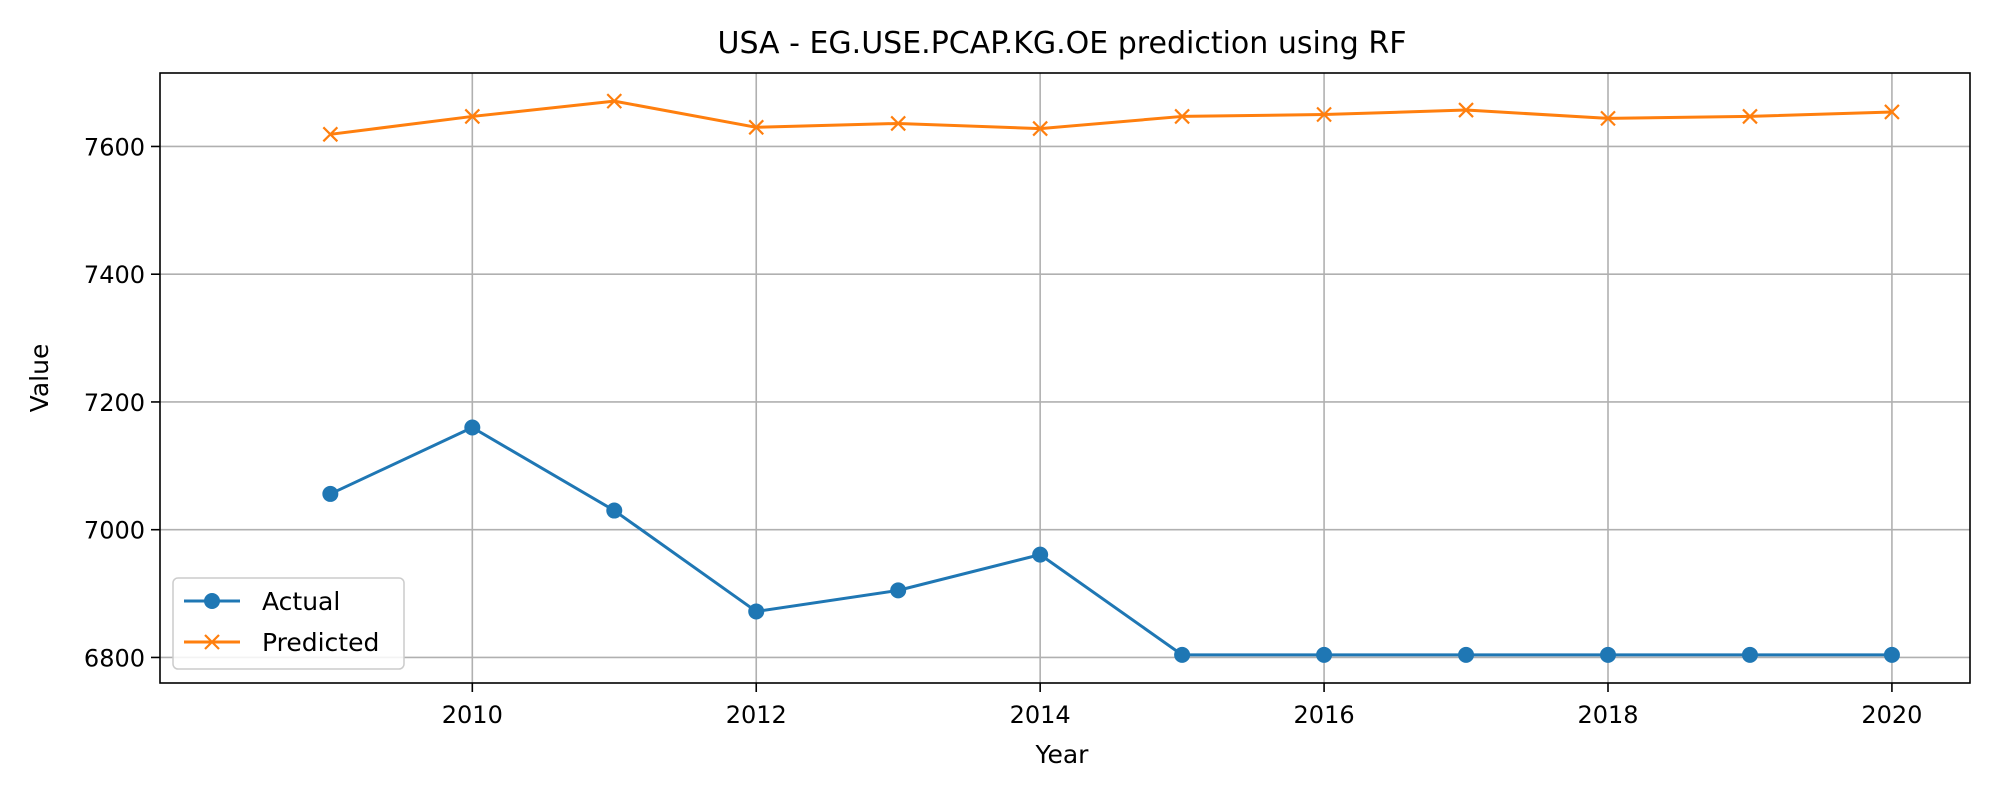 The height and width of the screenshot is (800, 2000). I want to click on y-tick-label: 7400, so click(114, 275).